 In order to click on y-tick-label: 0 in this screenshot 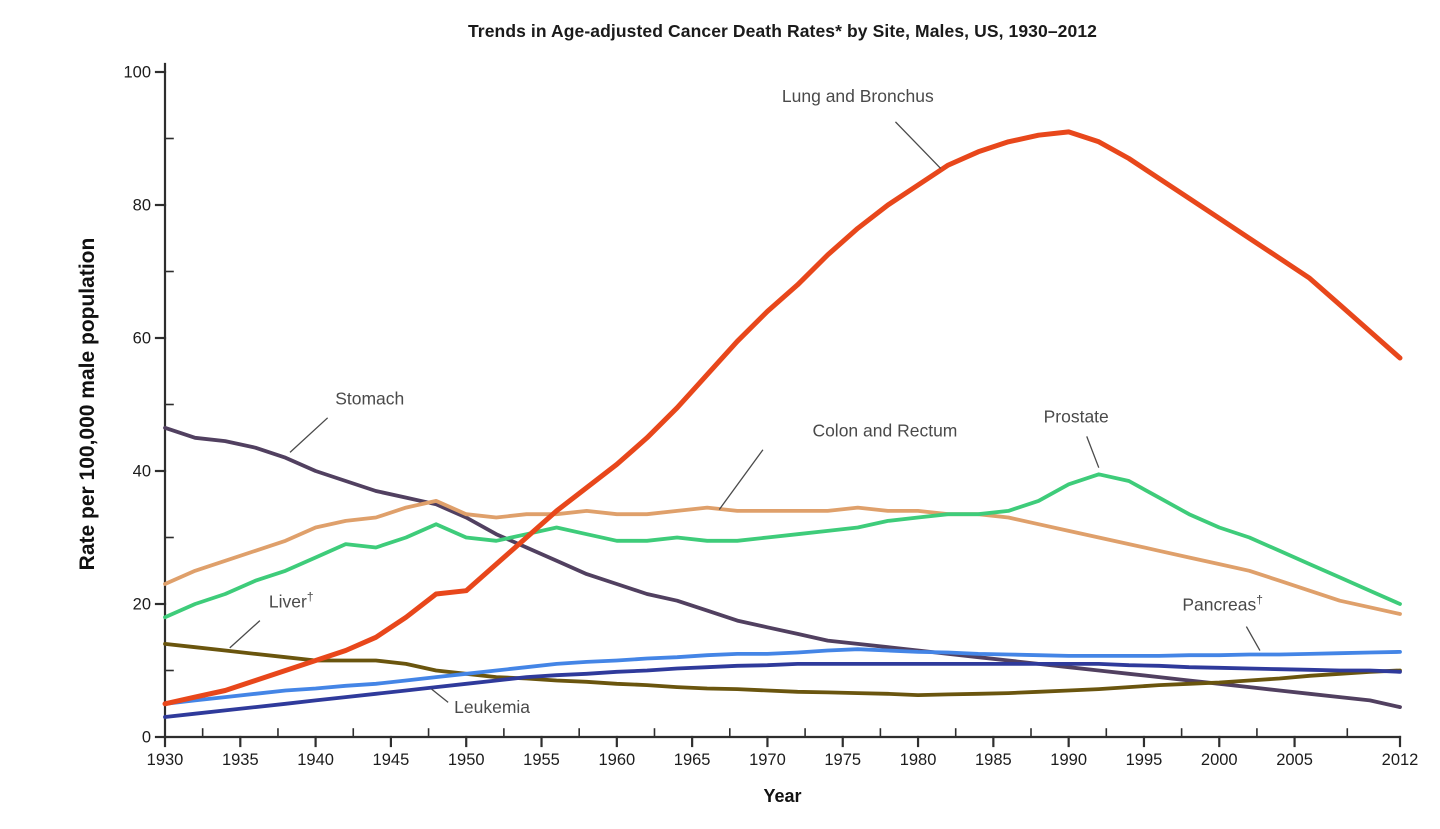, I will do `click(146, 738)`.